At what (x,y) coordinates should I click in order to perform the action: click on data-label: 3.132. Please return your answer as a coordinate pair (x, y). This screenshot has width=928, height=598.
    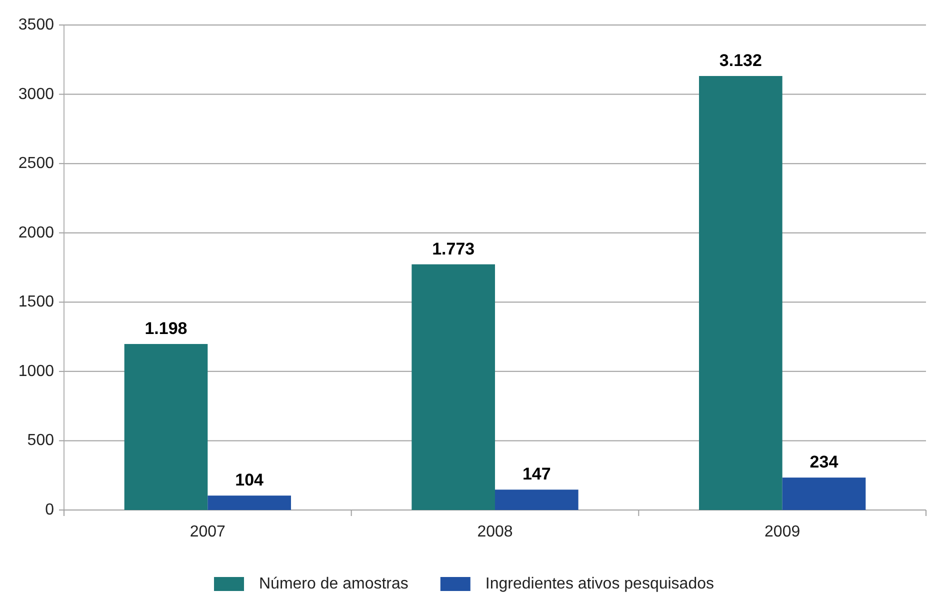
    Looking at the image, I should click on (740, 60).